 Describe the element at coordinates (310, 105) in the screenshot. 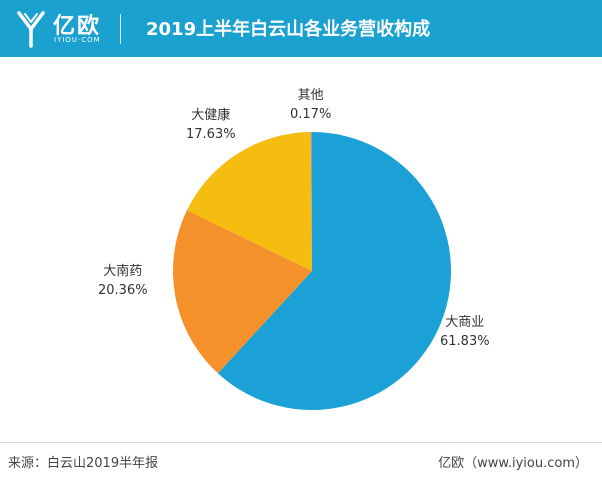

I see `pie-label-qita: 其他 0.17%` at that location.